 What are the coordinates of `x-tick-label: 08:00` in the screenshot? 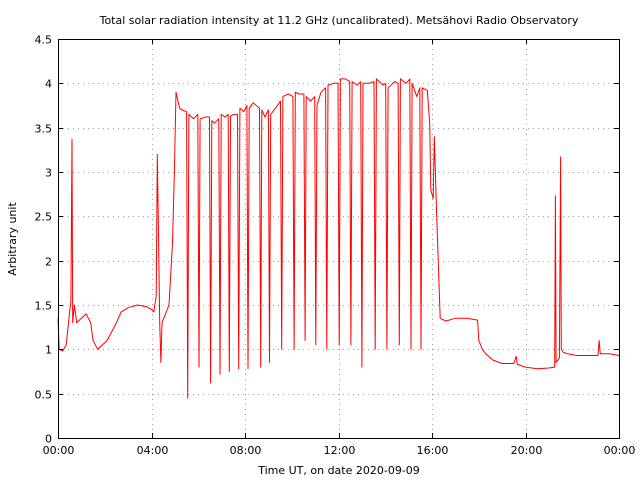 It's located at (246, 450).